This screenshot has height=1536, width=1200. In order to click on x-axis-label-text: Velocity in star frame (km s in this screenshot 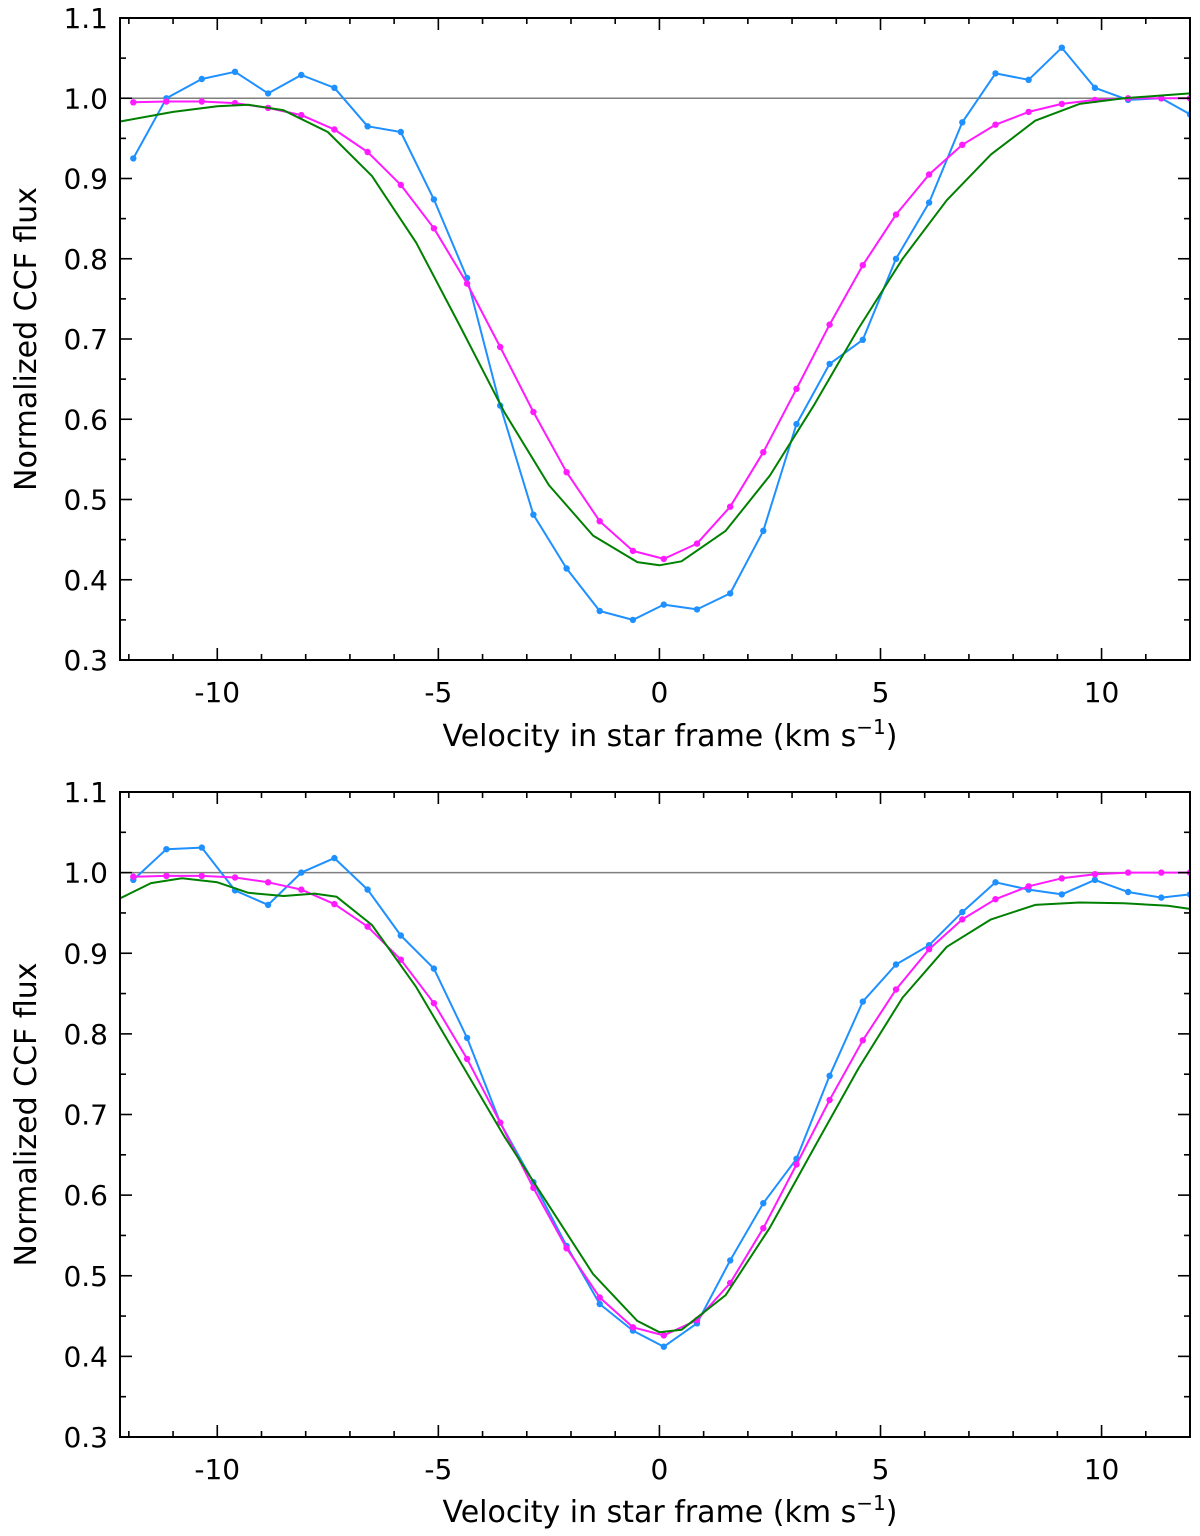, I will do `click(650, 1512)`.